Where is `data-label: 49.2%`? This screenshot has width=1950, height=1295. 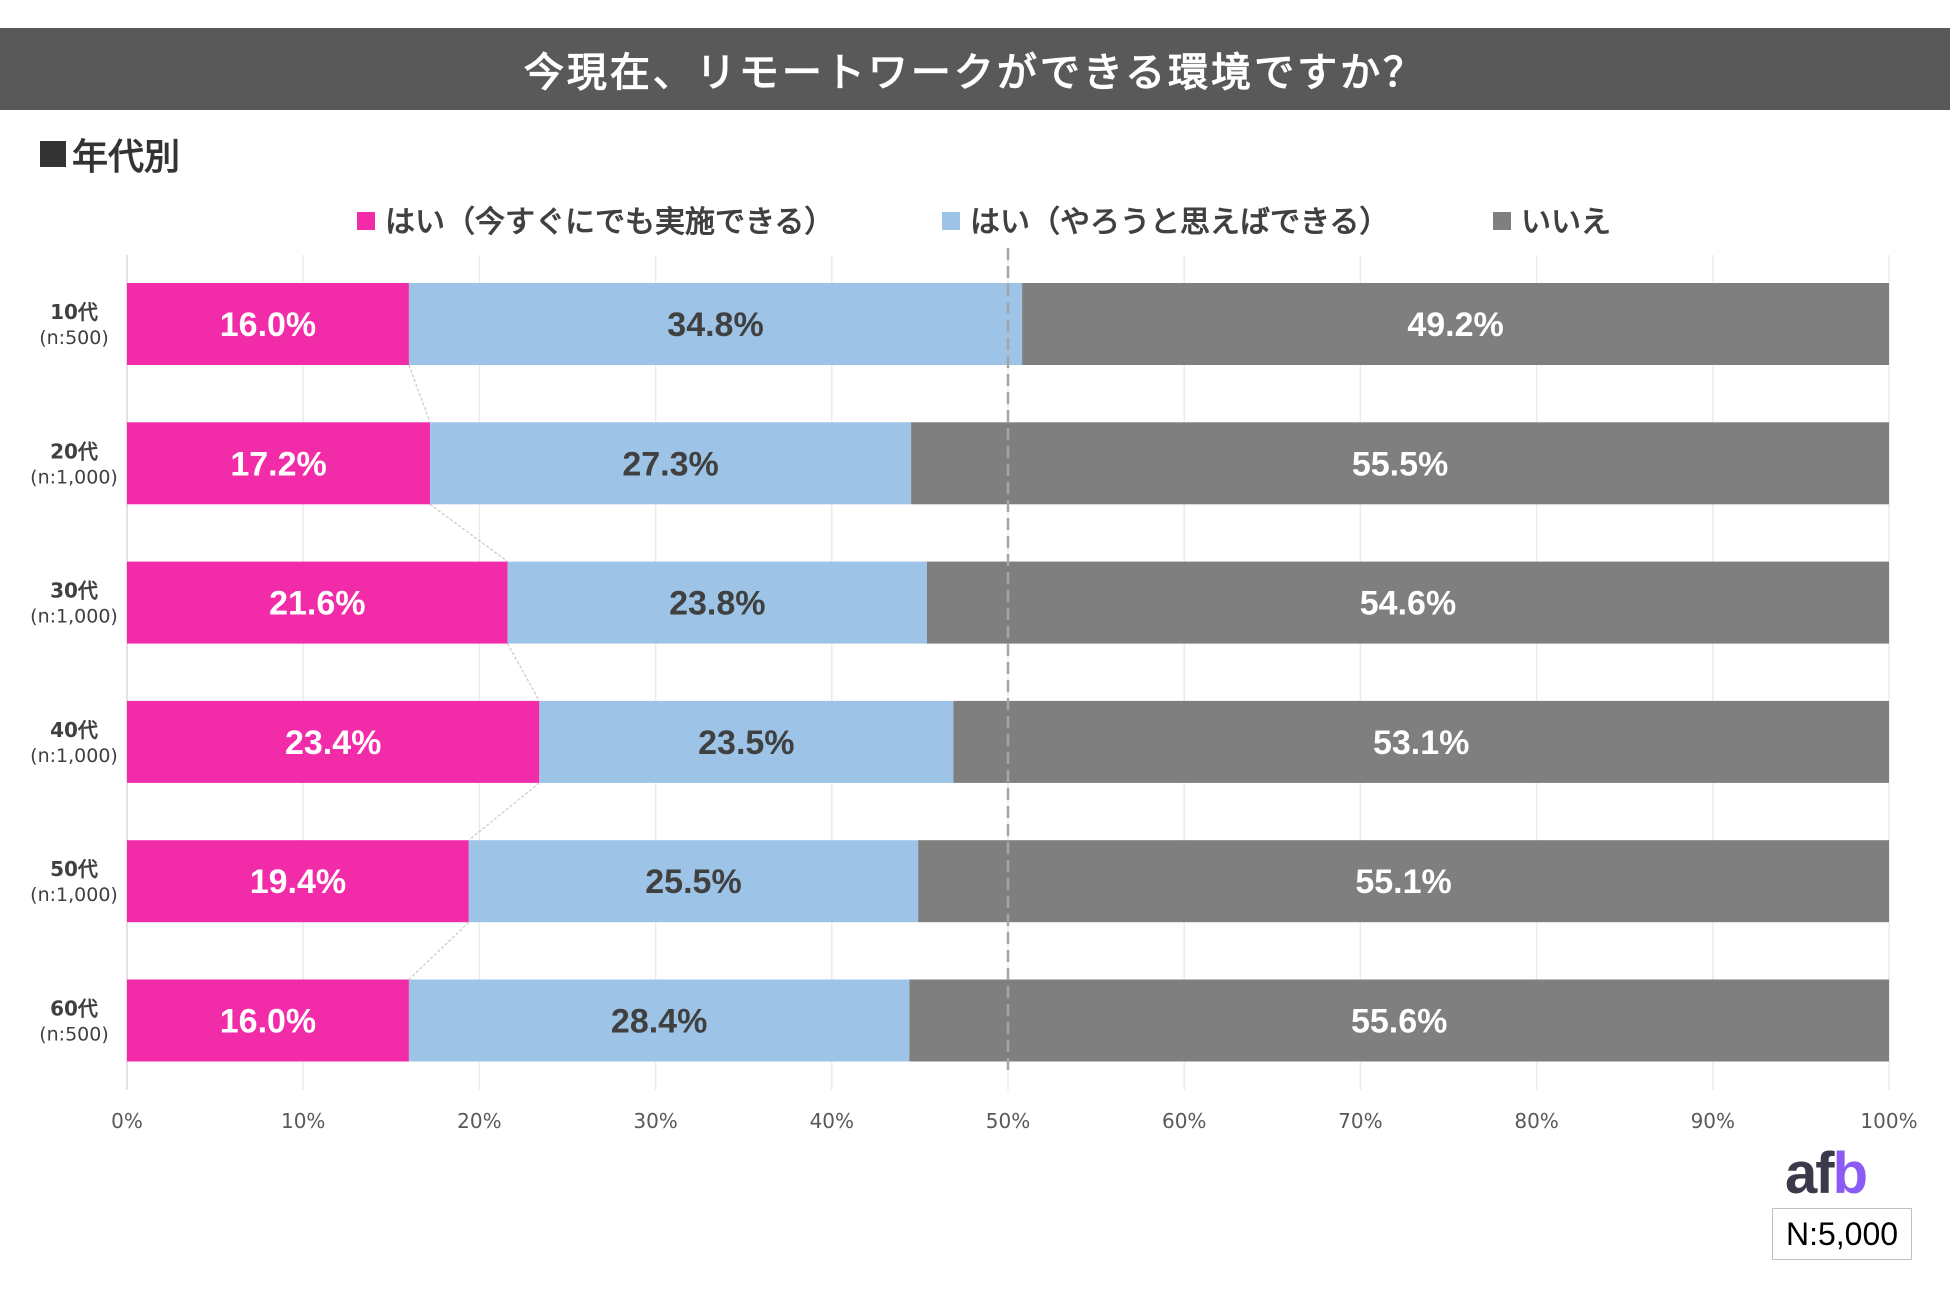 data-label: 49.2% is located at coordinates (1455, 325).